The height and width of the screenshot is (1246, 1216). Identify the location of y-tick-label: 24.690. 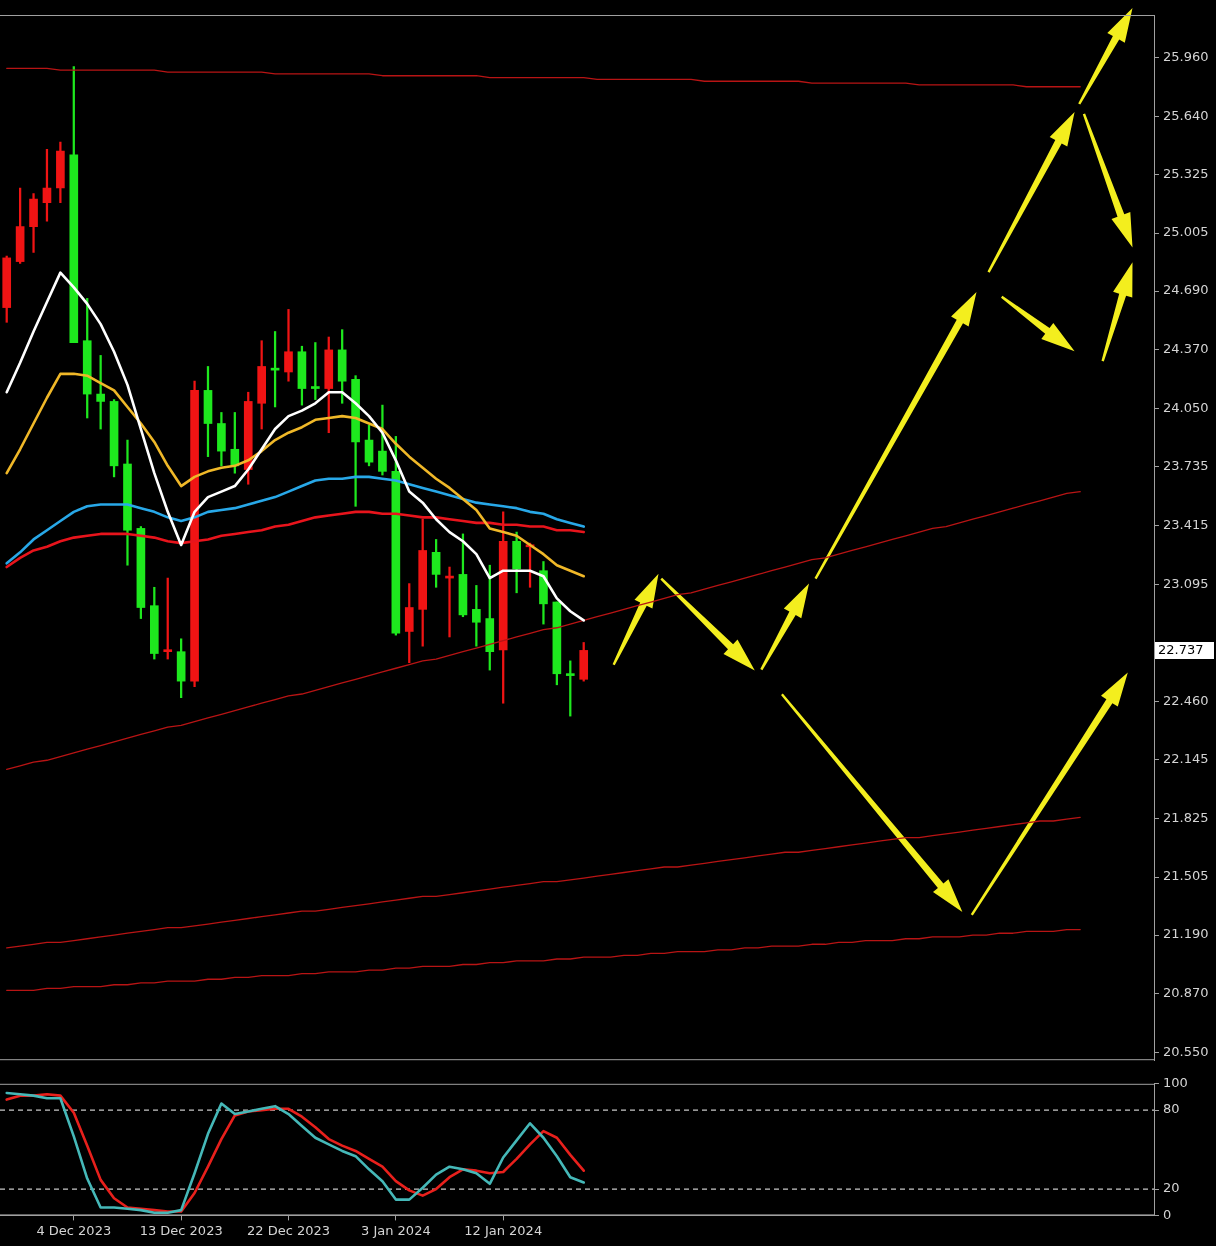
(1186, 290).